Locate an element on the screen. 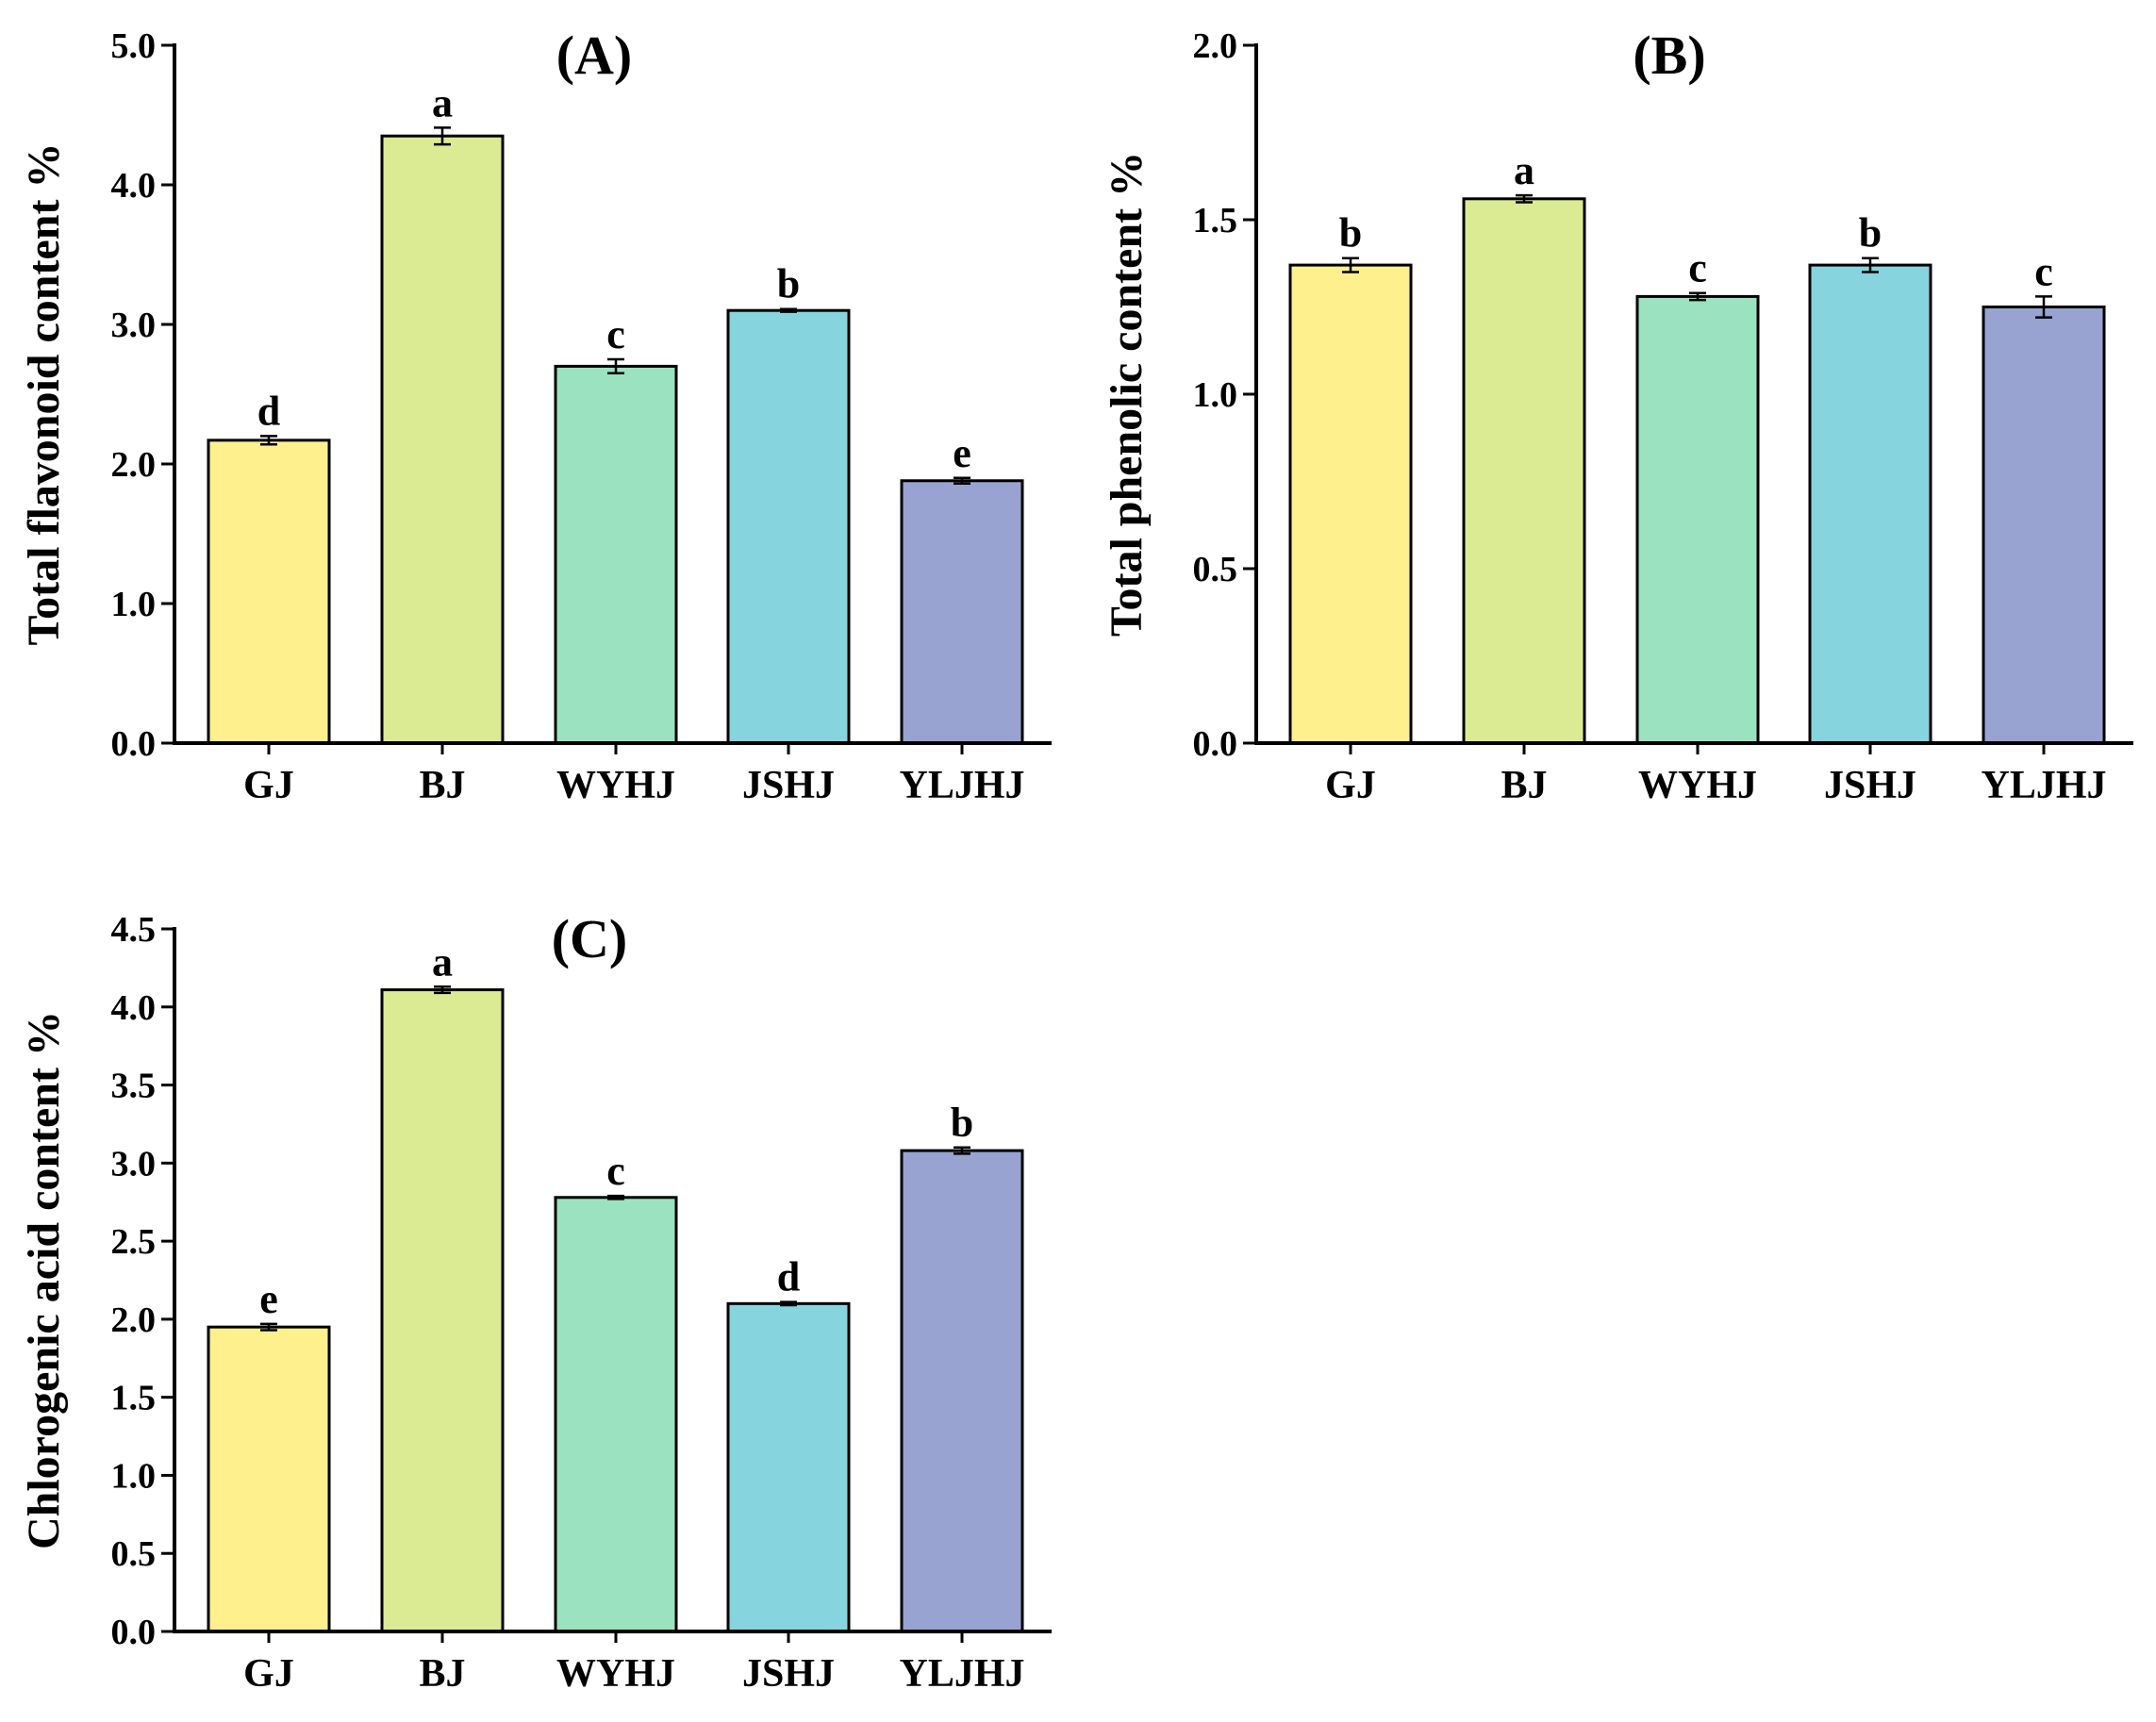 The width and height of the screenshot is (2156, 1722). y-tick-label: 5.0 is located at coordinates (134, 46).